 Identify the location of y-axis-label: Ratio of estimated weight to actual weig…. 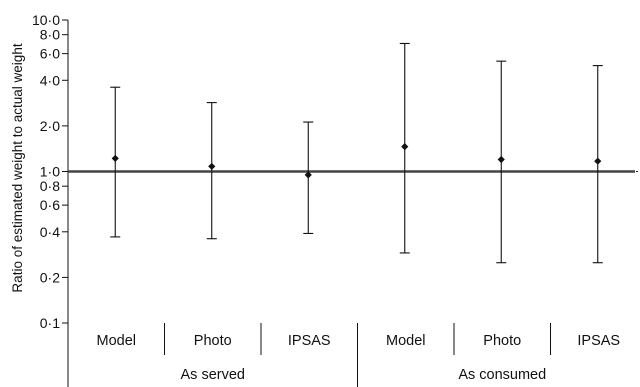
(17, 167).